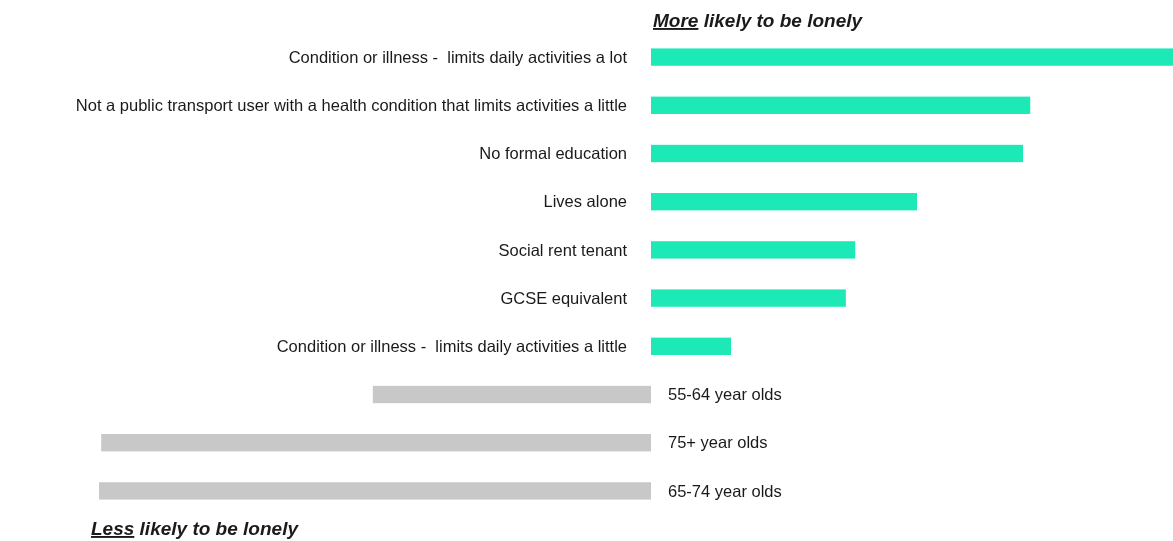 The height and width of the screenshot is (541, 1173). Describe the element at coordinates (725, 490) in the screenshot. I see `y-tick-label: 65-74 year olds` at that location.